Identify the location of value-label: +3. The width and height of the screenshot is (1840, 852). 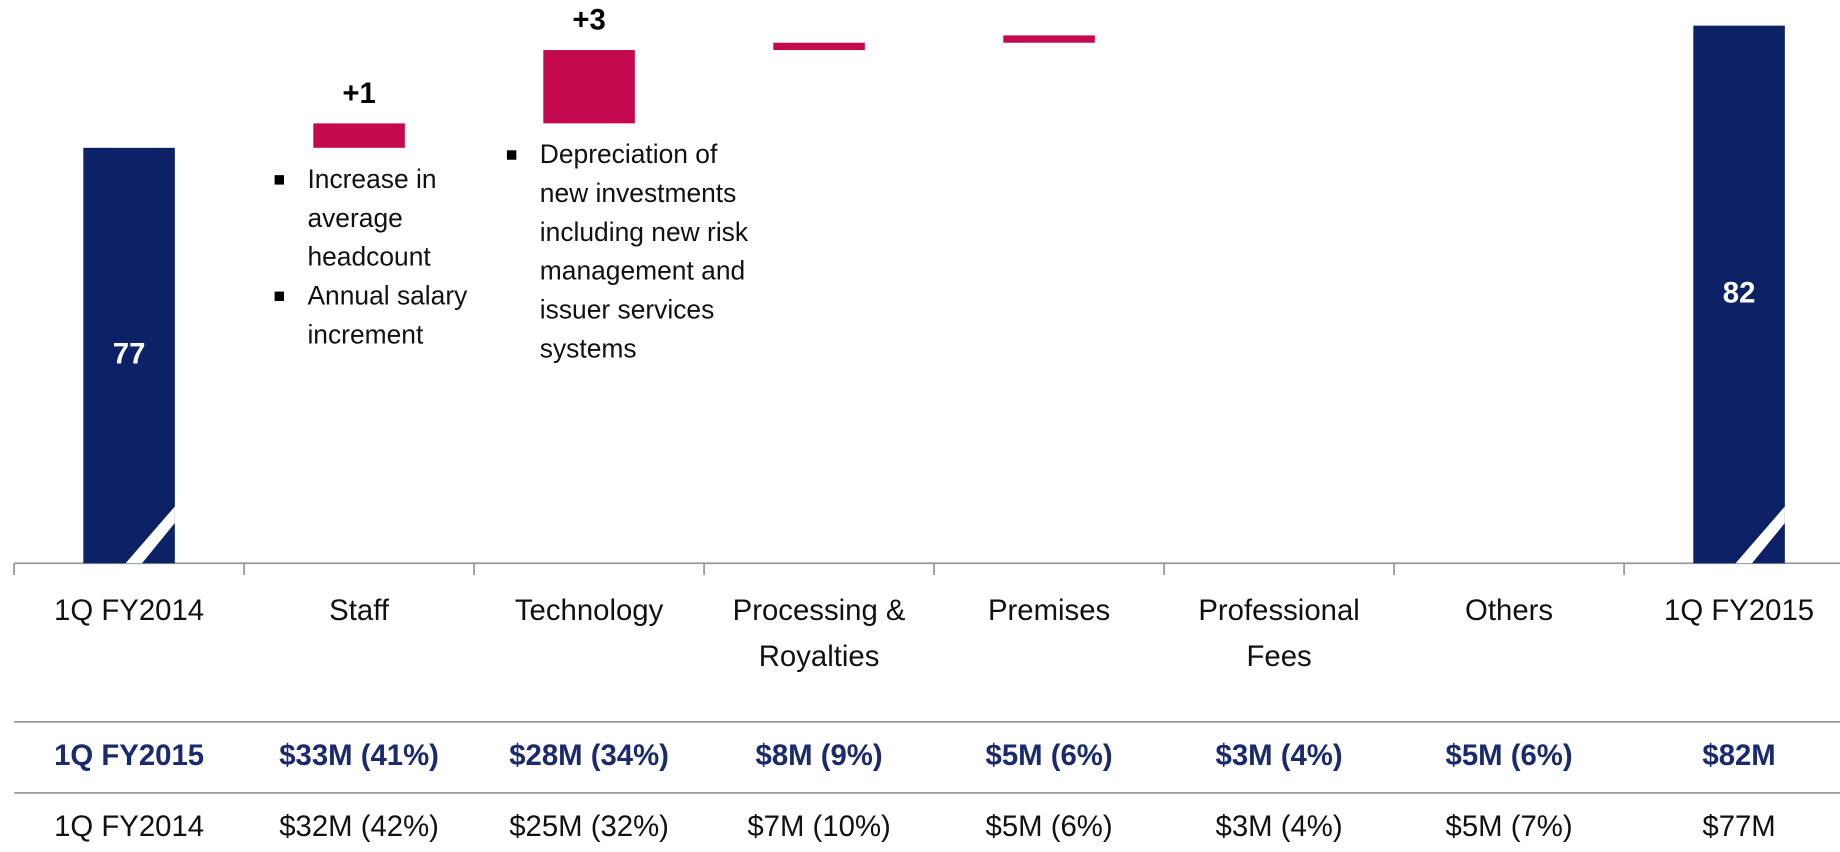
(588, 19).